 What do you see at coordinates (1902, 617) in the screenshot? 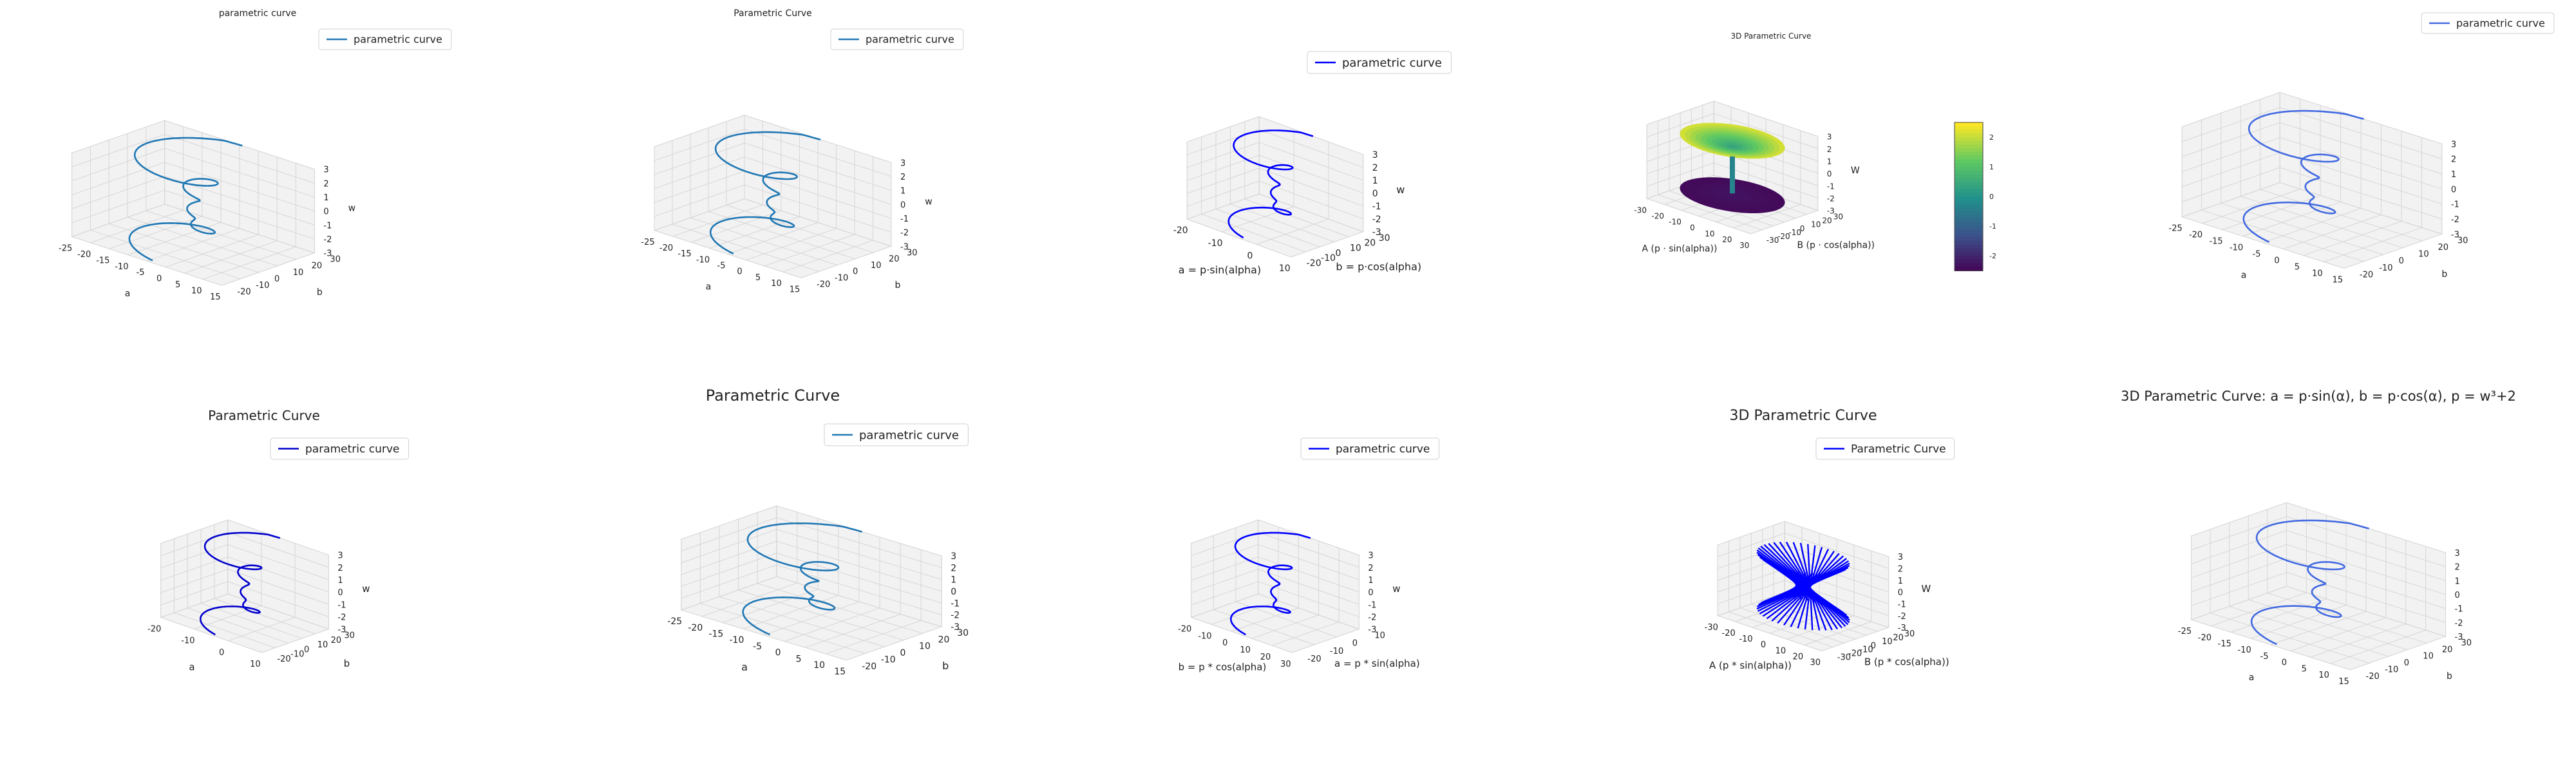
I see `z-tick-label: -2` at bounding box center [1902, 617].